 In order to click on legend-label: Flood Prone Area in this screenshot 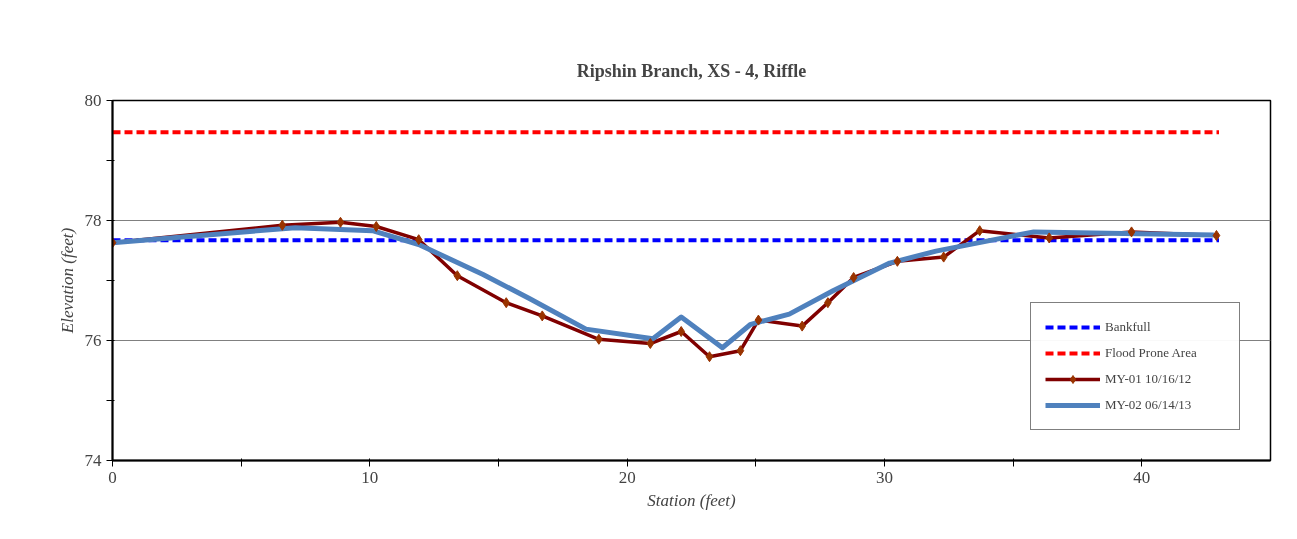, I will do `click(1151, 353)`.